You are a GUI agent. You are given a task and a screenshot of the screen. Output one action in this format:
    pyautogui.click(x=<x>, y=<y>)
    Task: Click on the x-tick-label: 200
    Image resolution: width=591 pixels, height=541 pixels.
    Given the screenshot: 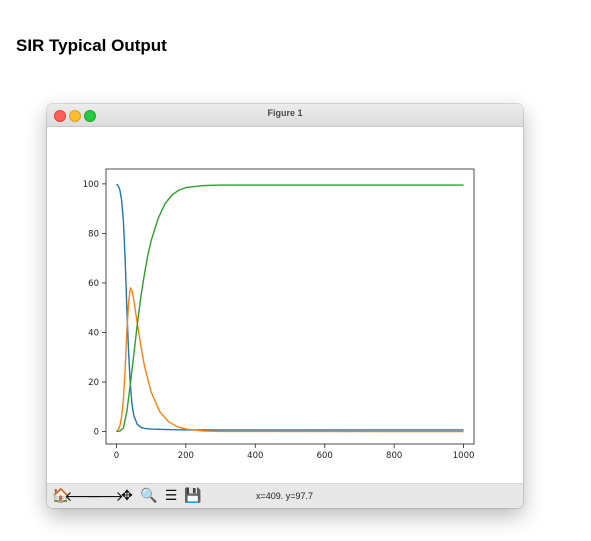 What is the action you would take?
    pyautogui.click(x=186, y=456)
    